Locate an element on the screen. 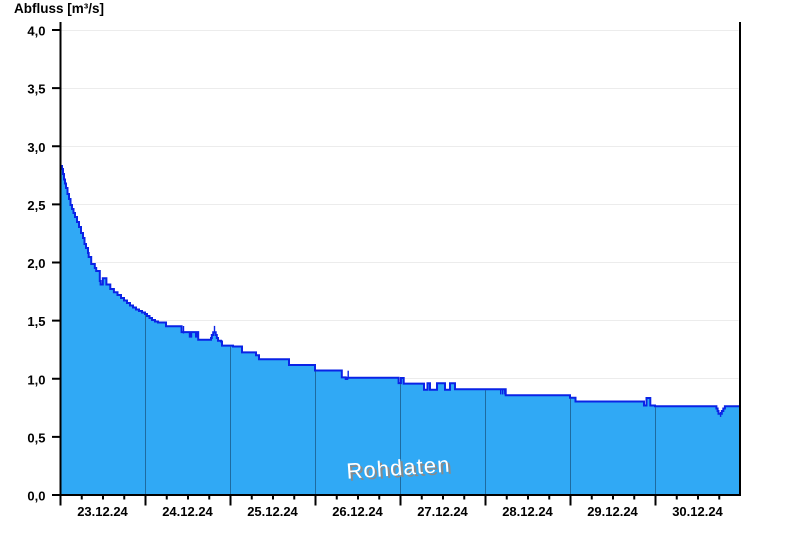 The image size is (800, 555). svg-text: Abfluss [m³/s] is located at coordinates (59, 8).